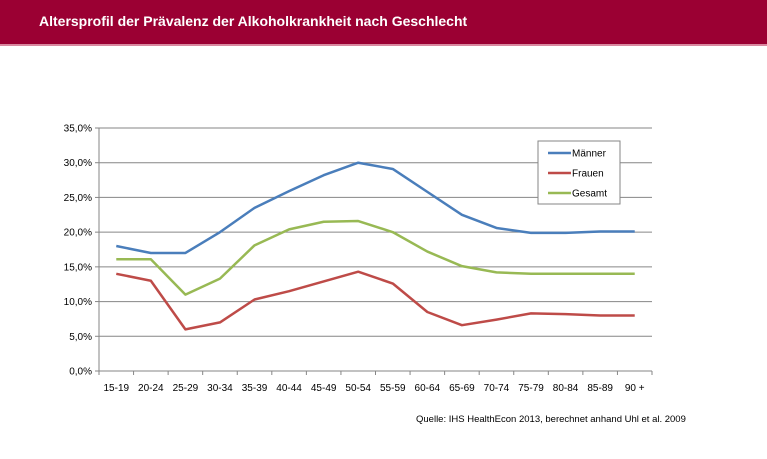 The width and height of the screenshot is (767, 459). Describe the element at coordinates (375, 257) in the screenshot. I see `series-line-gesamt` at that location.